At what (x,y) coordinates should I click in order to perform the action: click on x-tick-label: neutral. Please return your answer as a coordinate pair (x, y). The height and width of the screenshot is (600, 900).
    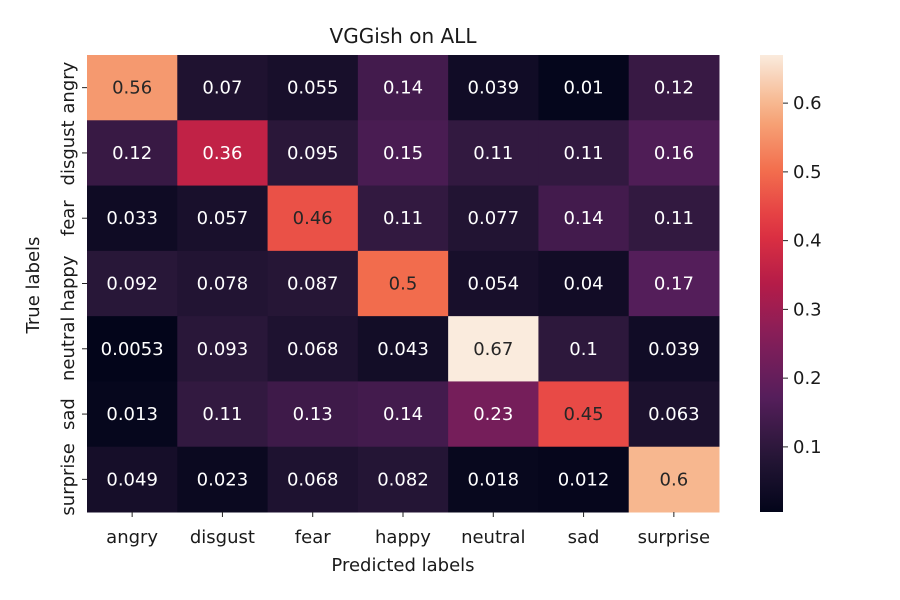
    Looking at the image, I should click on (493, 537).